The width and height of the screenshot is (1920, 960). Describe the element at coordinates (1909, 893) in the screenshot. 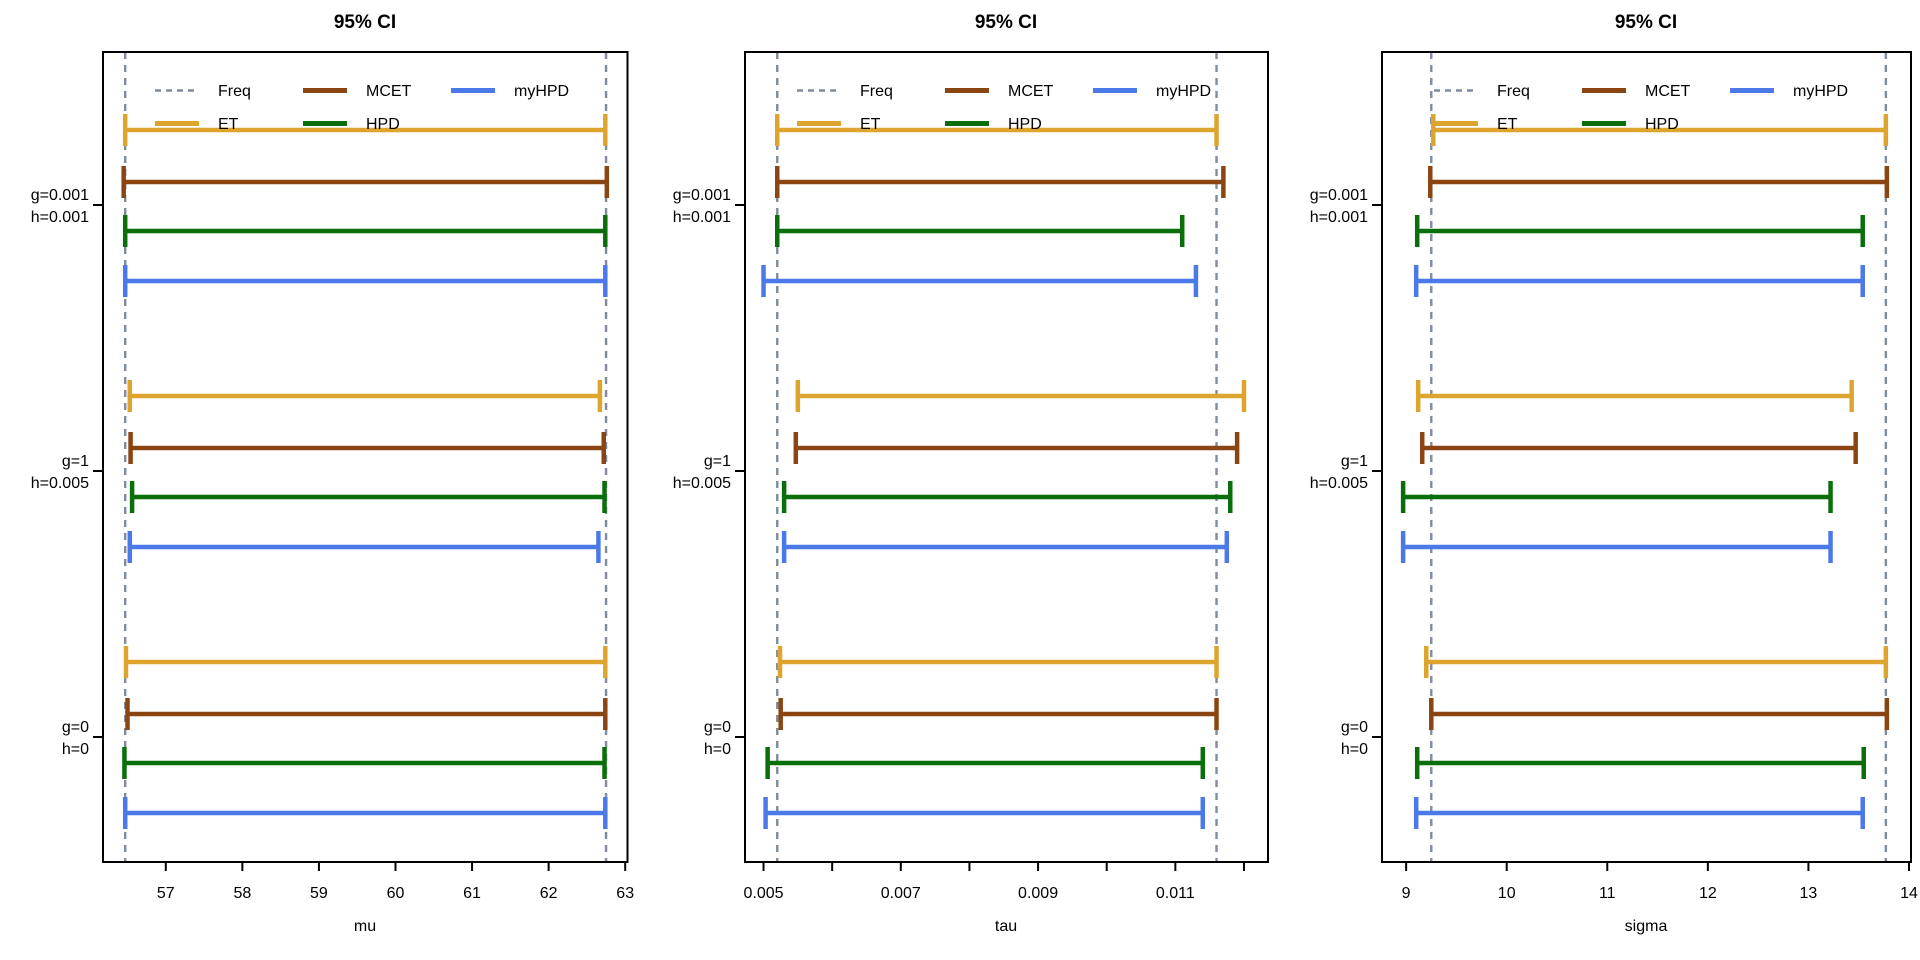

I see `x-tick-label: 14` at that location.